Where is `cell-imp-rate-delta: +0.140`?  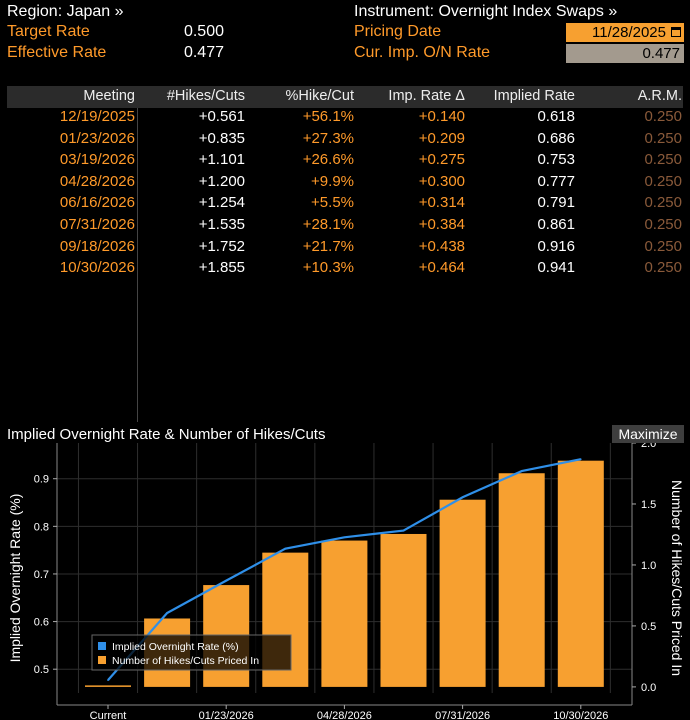
cell-imp-rate-delta: +0.140 is located at coordinates (441, 116).